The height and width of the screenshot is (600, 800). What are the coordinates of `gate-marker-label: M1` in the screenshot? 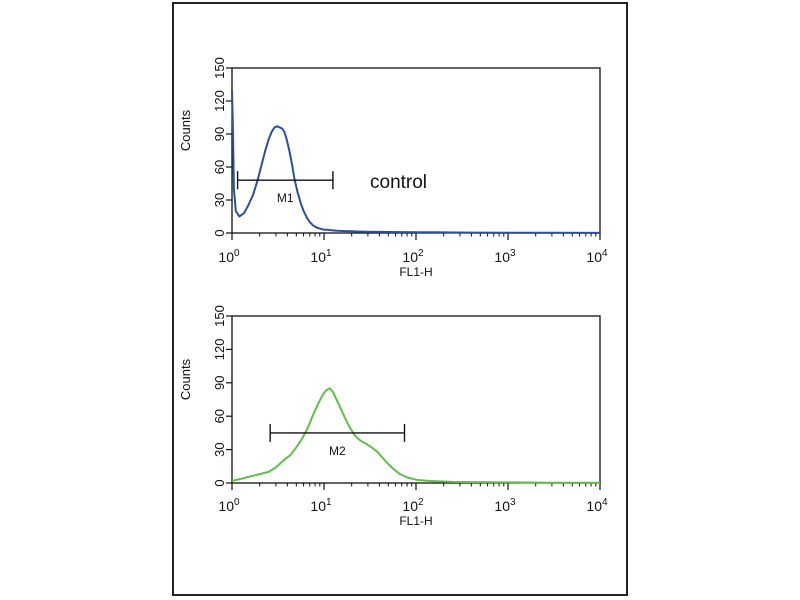 It's located at (285, 198).